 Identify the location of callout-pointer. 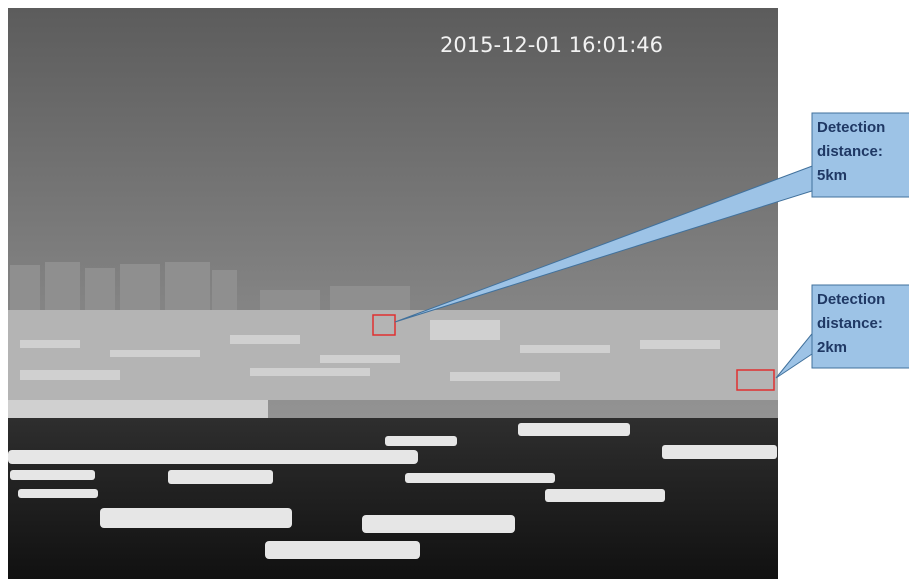
(795, 353).